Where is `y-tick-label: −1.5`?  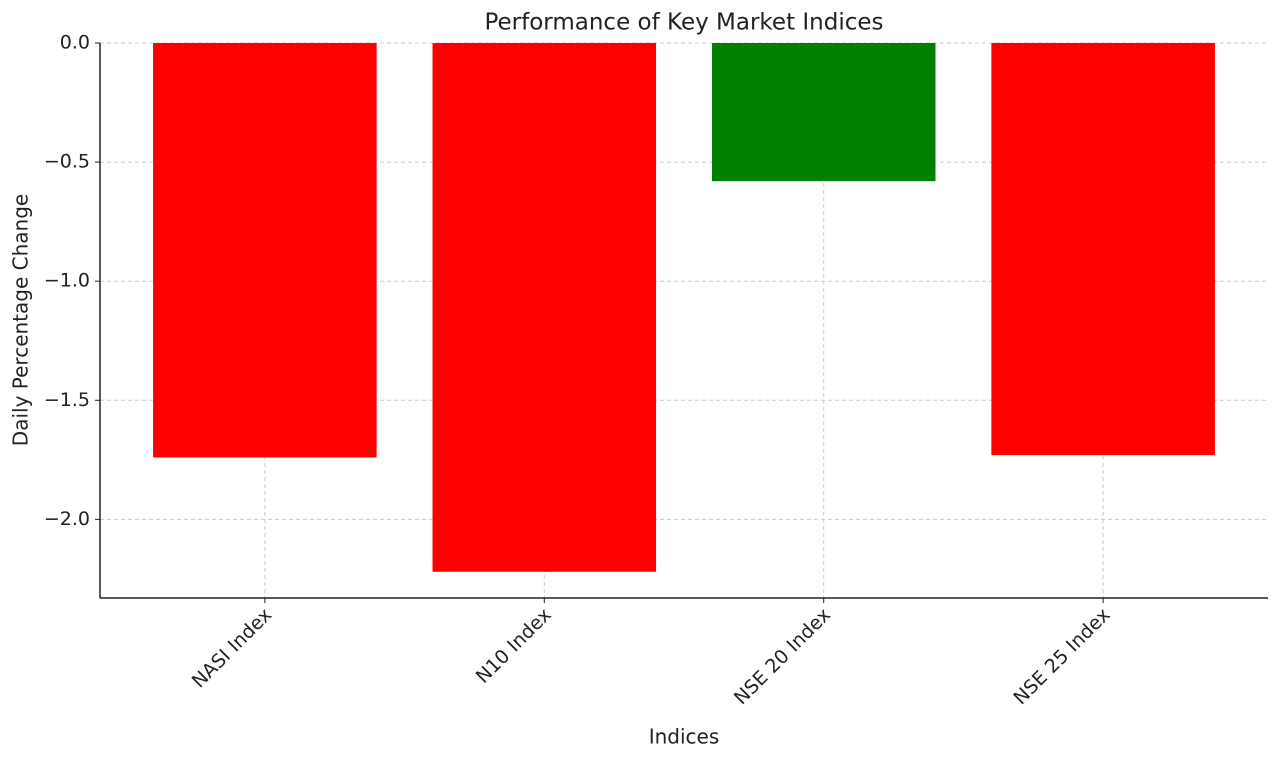 y-tick-label: −1.5 is located at coordinates (67, 400).